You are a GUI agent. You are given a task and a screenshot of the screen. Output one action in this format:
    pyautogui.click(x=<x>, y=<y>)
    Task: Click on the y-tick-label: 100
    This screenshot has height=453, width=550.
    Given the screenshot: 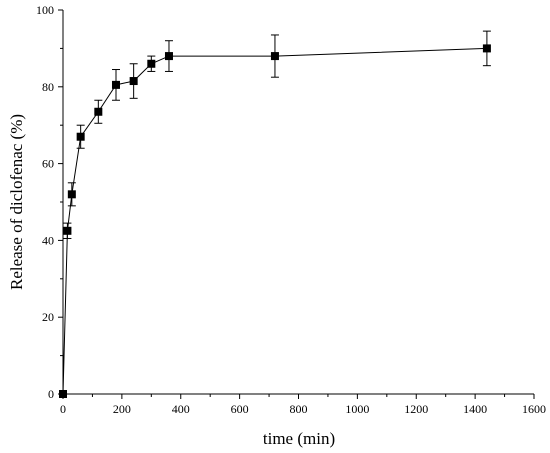 What is the action you would take?
    pyautogui.click(x=45, y=10)
    